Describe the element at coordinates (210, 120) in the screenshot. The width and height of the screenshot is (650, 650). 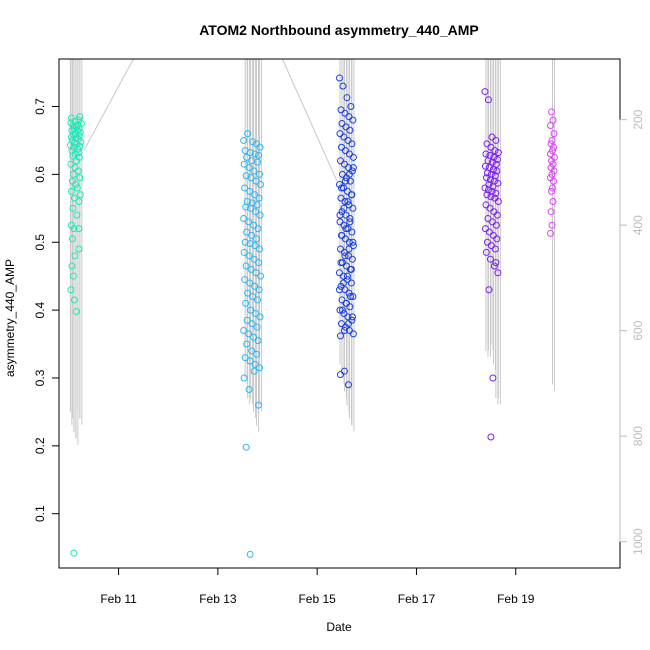
I see `connector-lines` at that location.